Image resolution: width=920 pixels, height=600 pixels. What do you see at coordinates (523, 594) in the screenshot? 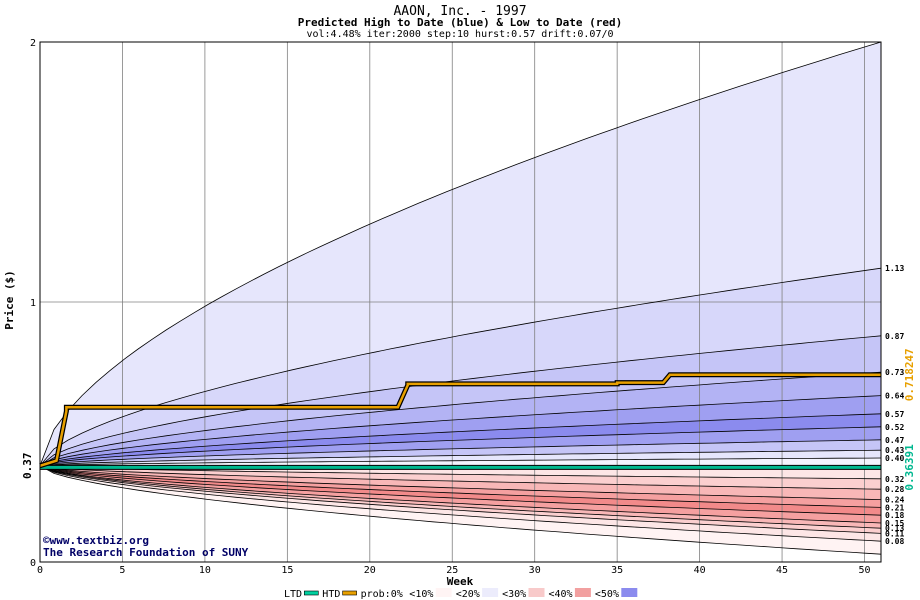
I see `legend-item: <30%` at bounding box center [523, 594].